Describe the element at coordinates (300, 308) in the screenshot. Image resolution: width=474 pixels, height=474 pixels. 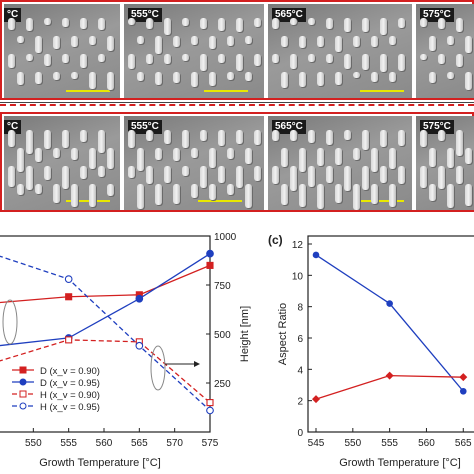
I see `y-axis-tick-label: 8` at that location.